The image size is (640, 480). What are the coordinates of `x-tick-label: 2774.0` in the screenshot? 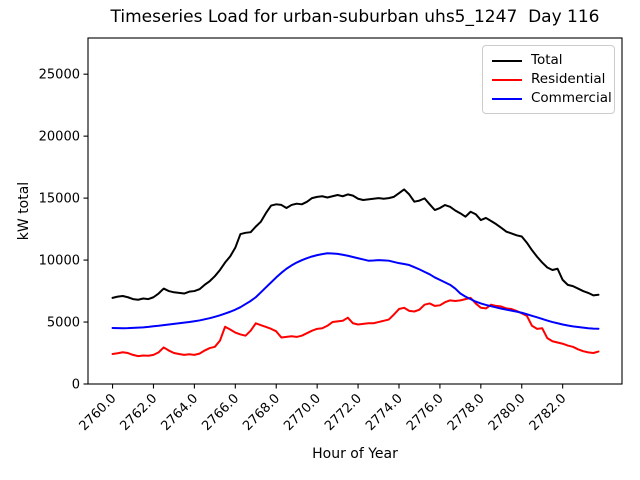 It's located at (384, 412).